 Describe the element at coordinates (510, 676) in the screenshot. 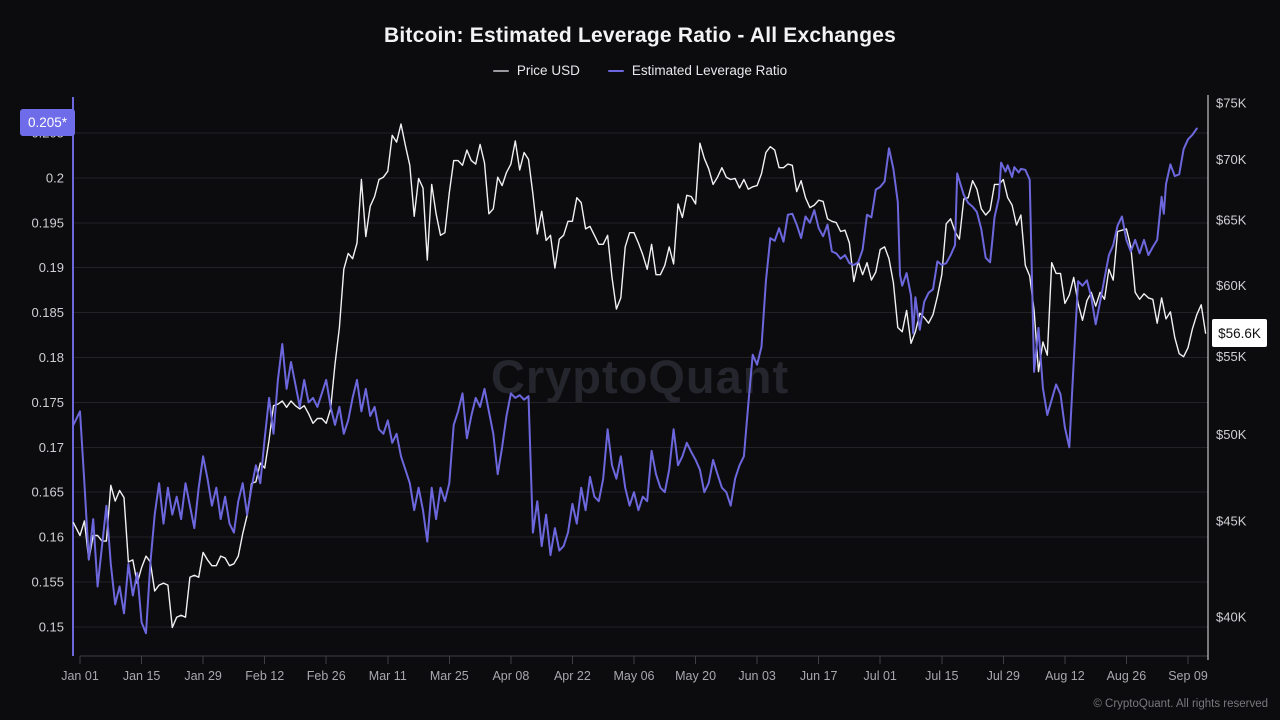

I see `x-axis-tick-label: Apr 08` at that location.